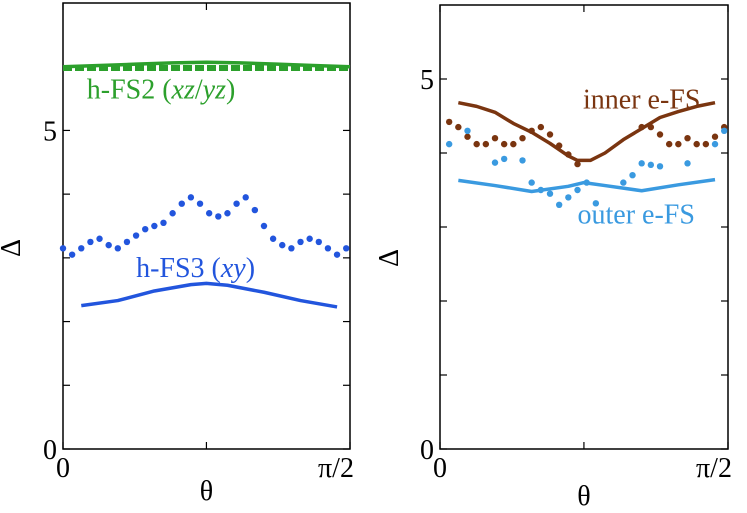 This screenshot has height=513, width=747. Describe the element at coordinates (586, 167) in the screenshot. I see `series-outer-e-fs-dotted` at that location.